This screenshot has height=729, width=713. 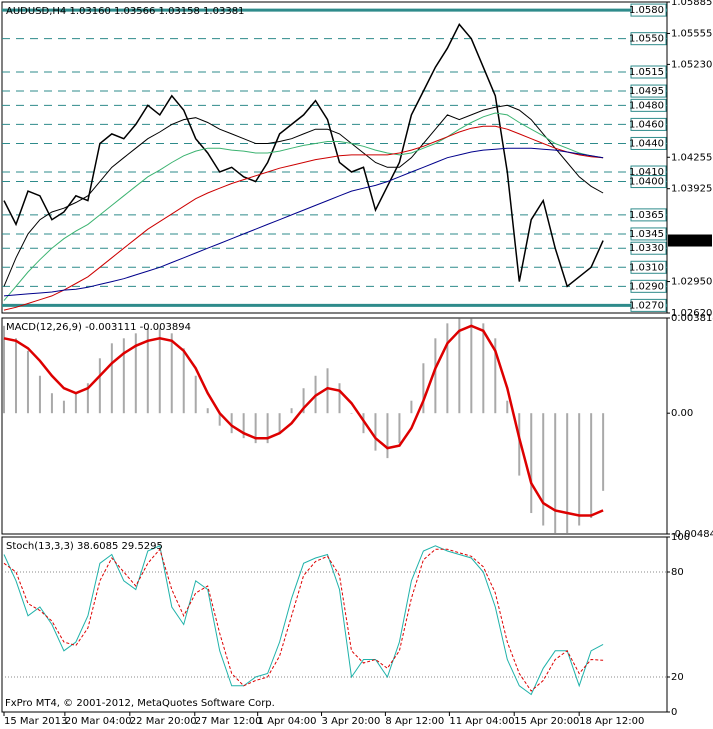 I want to click on level-label: 1.0580, so click(x=646, y=10).